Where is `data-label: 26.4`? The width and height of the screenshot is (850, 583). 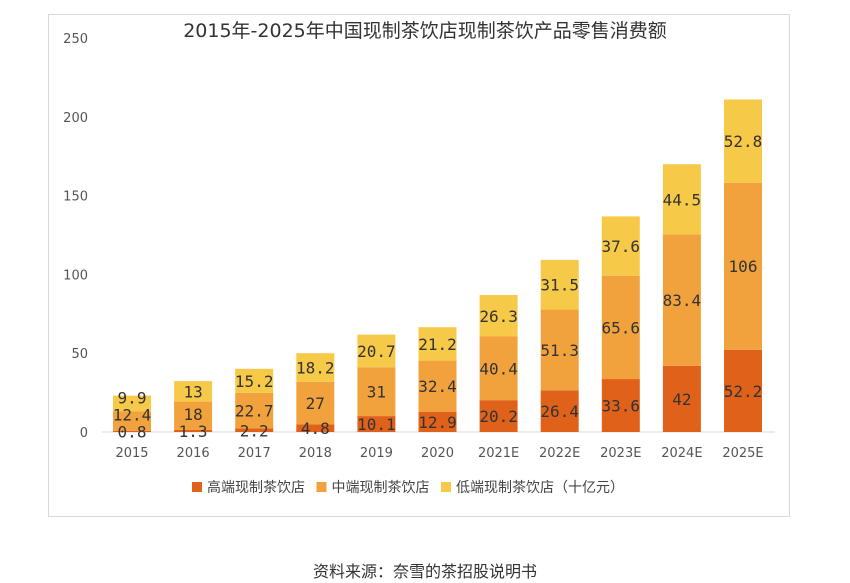 data-label: 26.4 is located at coordinates (559, 411).